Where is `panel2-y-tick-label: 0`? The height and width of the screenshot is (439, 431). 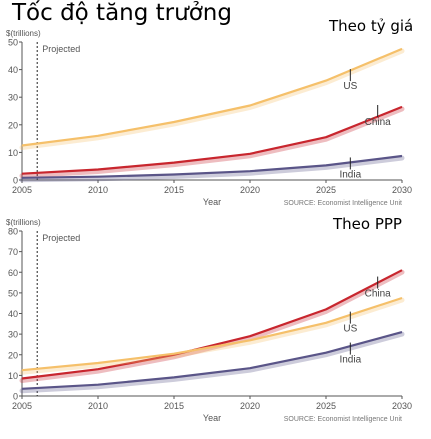
panel2-y-tick-label: 0 is located at coordinates (15, 397).